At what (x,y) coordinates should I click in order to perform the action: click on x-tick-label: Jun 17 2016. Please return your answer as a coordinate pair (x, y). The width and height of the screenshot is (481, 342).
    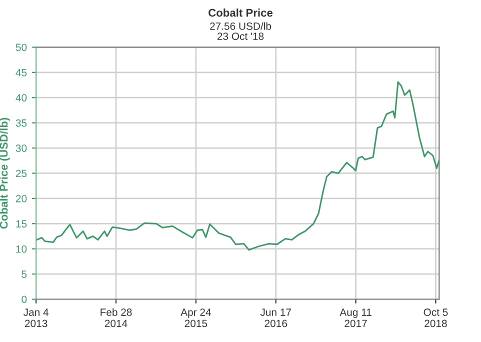
    Looking at the image, I should click on (275, 318).